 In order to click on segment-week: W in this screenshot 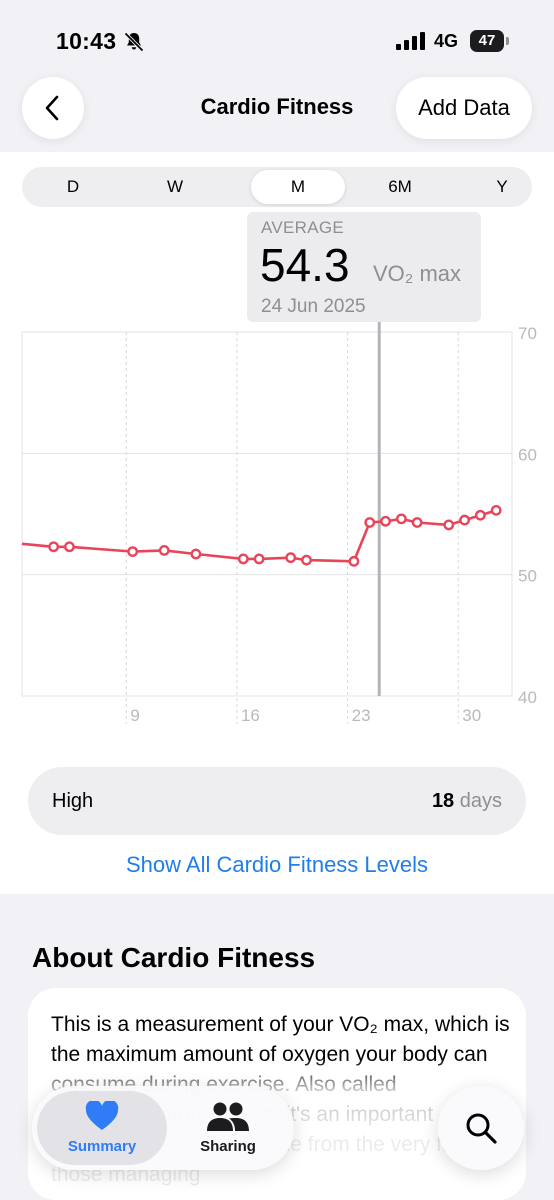, I will do `click(175, 186)`.